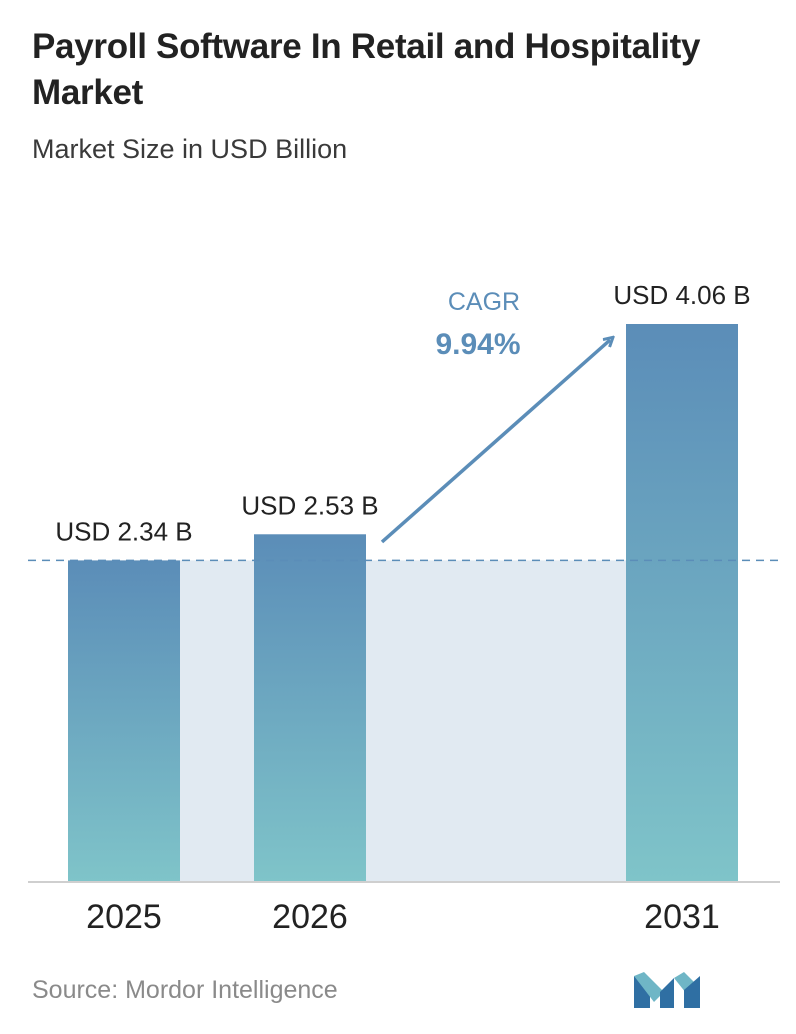 The width and height of the screenshot is (796, 1034). I want to click on value-label-2025: USD 2.34 B, so click(123, 531).